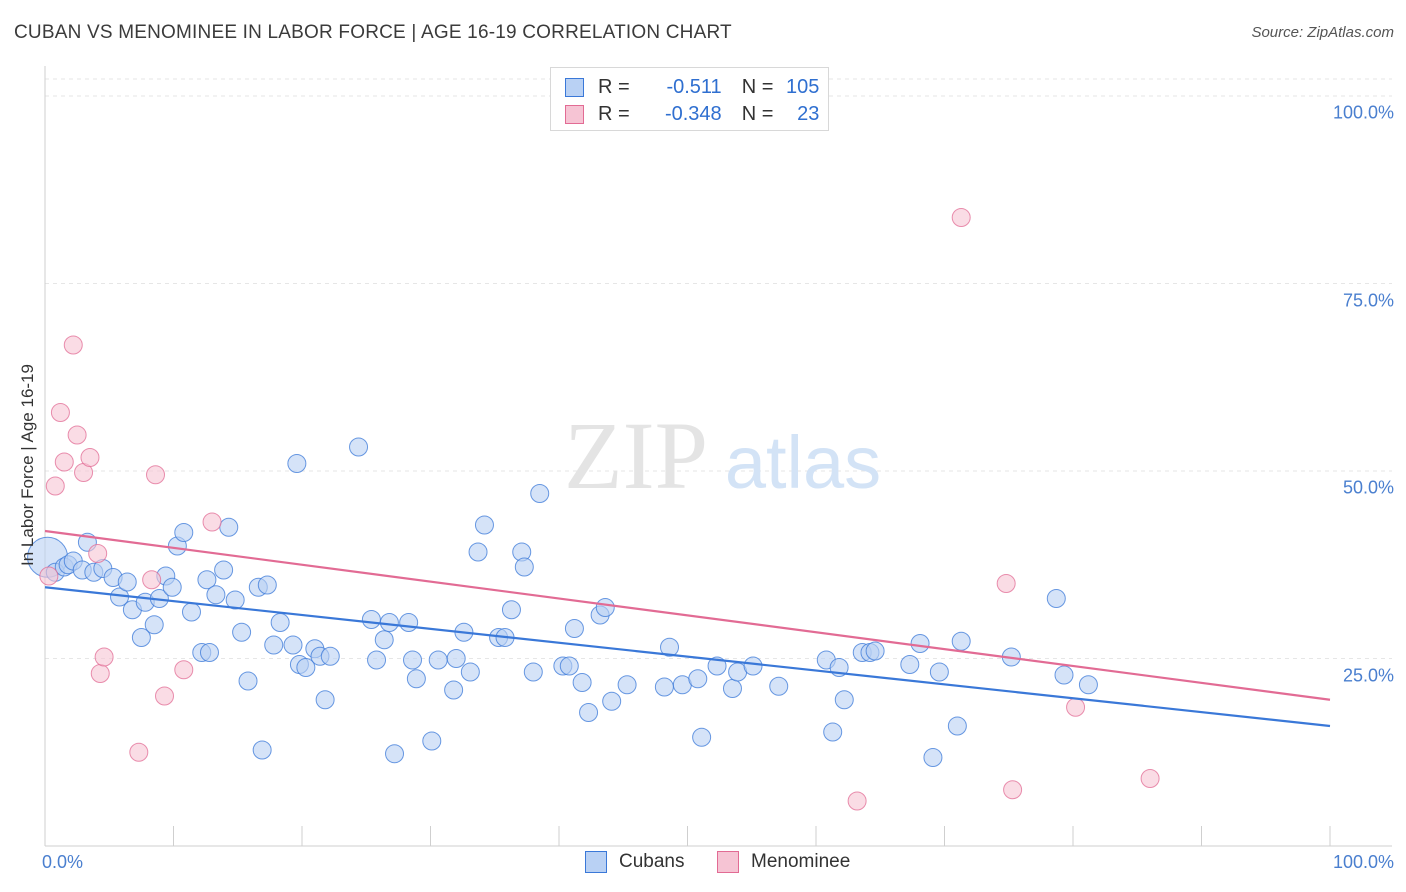 Image resolution: width=1406 pixels, height=892 pixels. I want to click on bottom-legend-menominee-label: Menominee, so click(801, 861).